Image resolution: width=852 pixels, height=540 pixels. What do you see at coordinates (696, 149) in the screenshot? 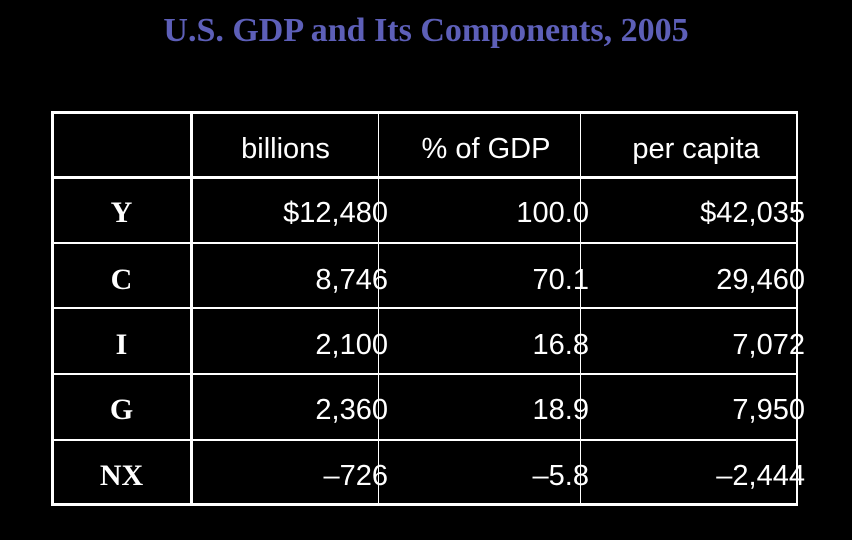
I see `column-header-per-capita: per capita` at bounding box center [696, 149].